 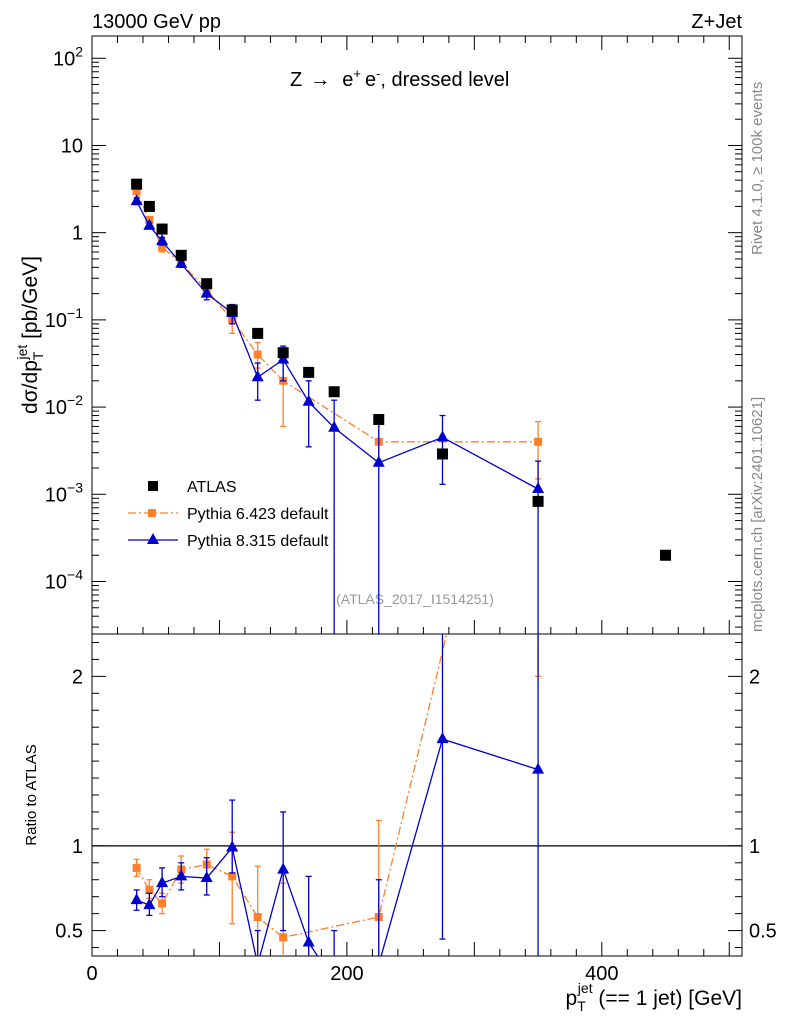 I want to click on title-z: Z, so click(x=296, y=80).